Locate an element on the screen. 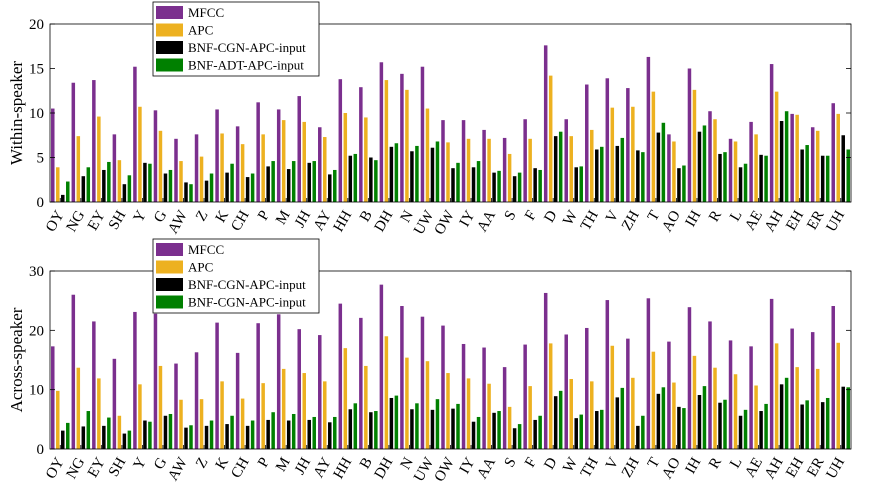  y-tick-label: 10 is located at coordinates (36, 391).